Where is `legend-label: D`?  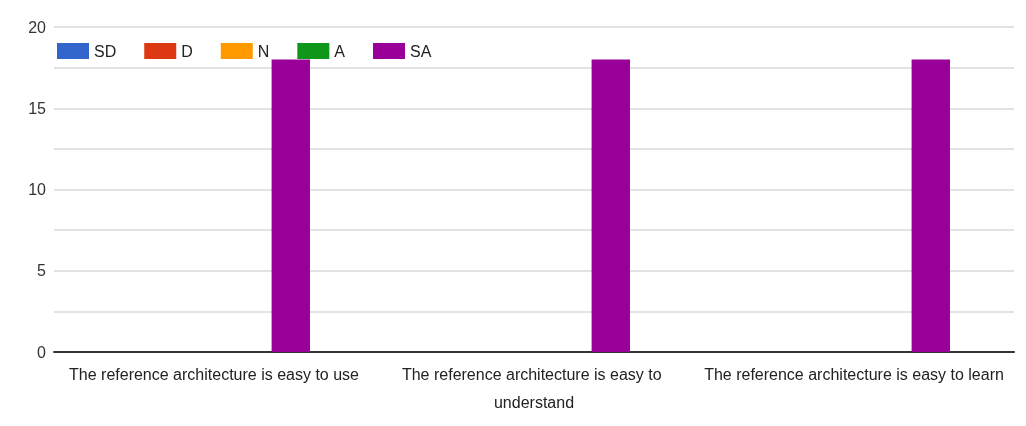
legend-label: D is located at coordinates (187, 51).